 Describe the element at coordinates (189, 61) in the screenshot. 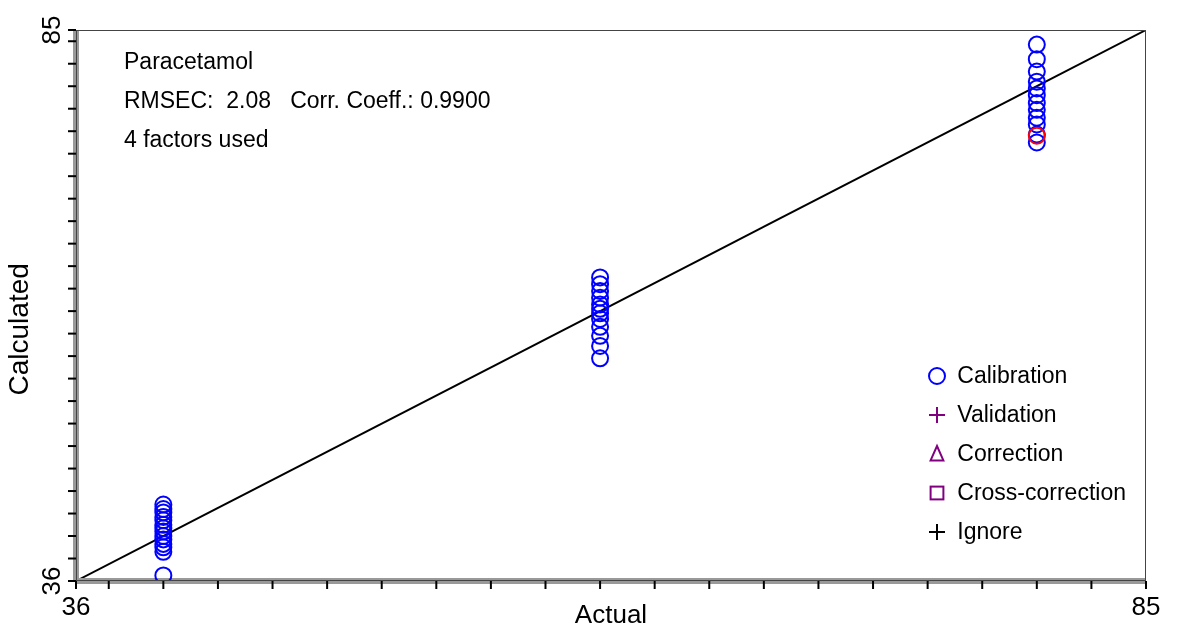

I see `annotation: Paracetamol` at that location.